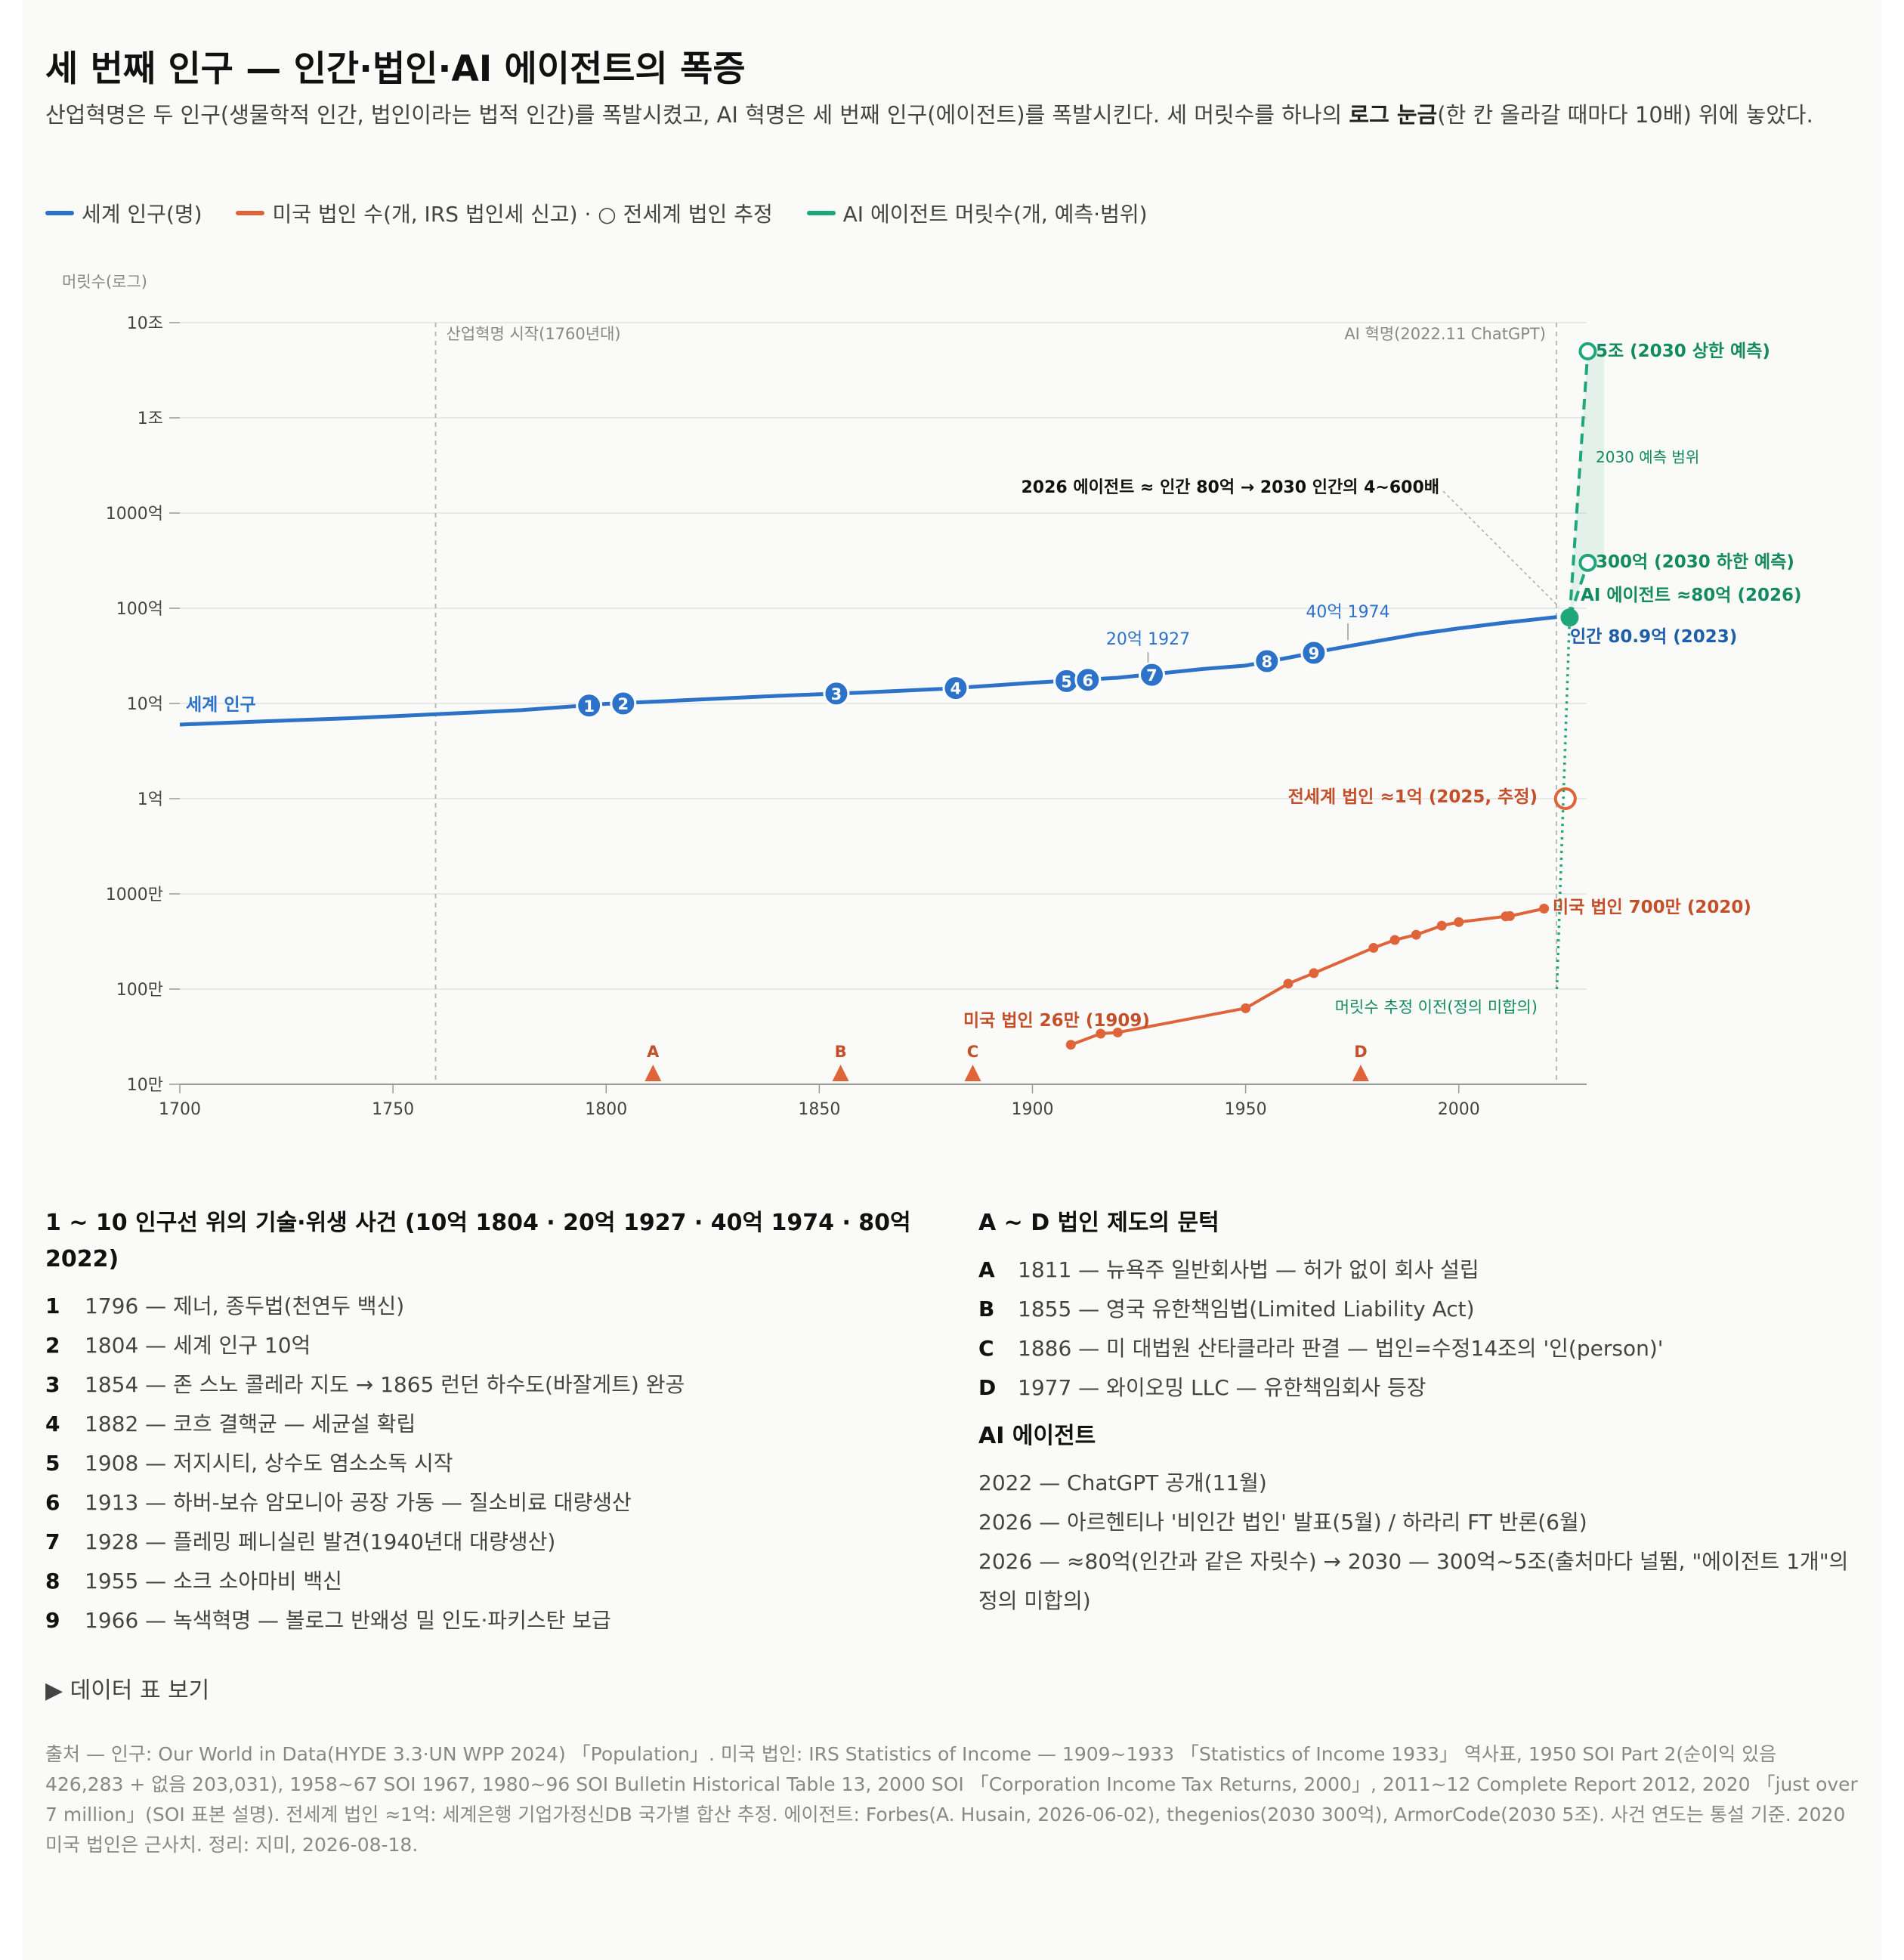 This screenshot has width=1904, height=1960. Describe the element at coordinates (1222, 1387) in the screenshot. I see `threshold-text: 1977 — 와이오밍 LLC — 유한책임회사 등장` at that location.